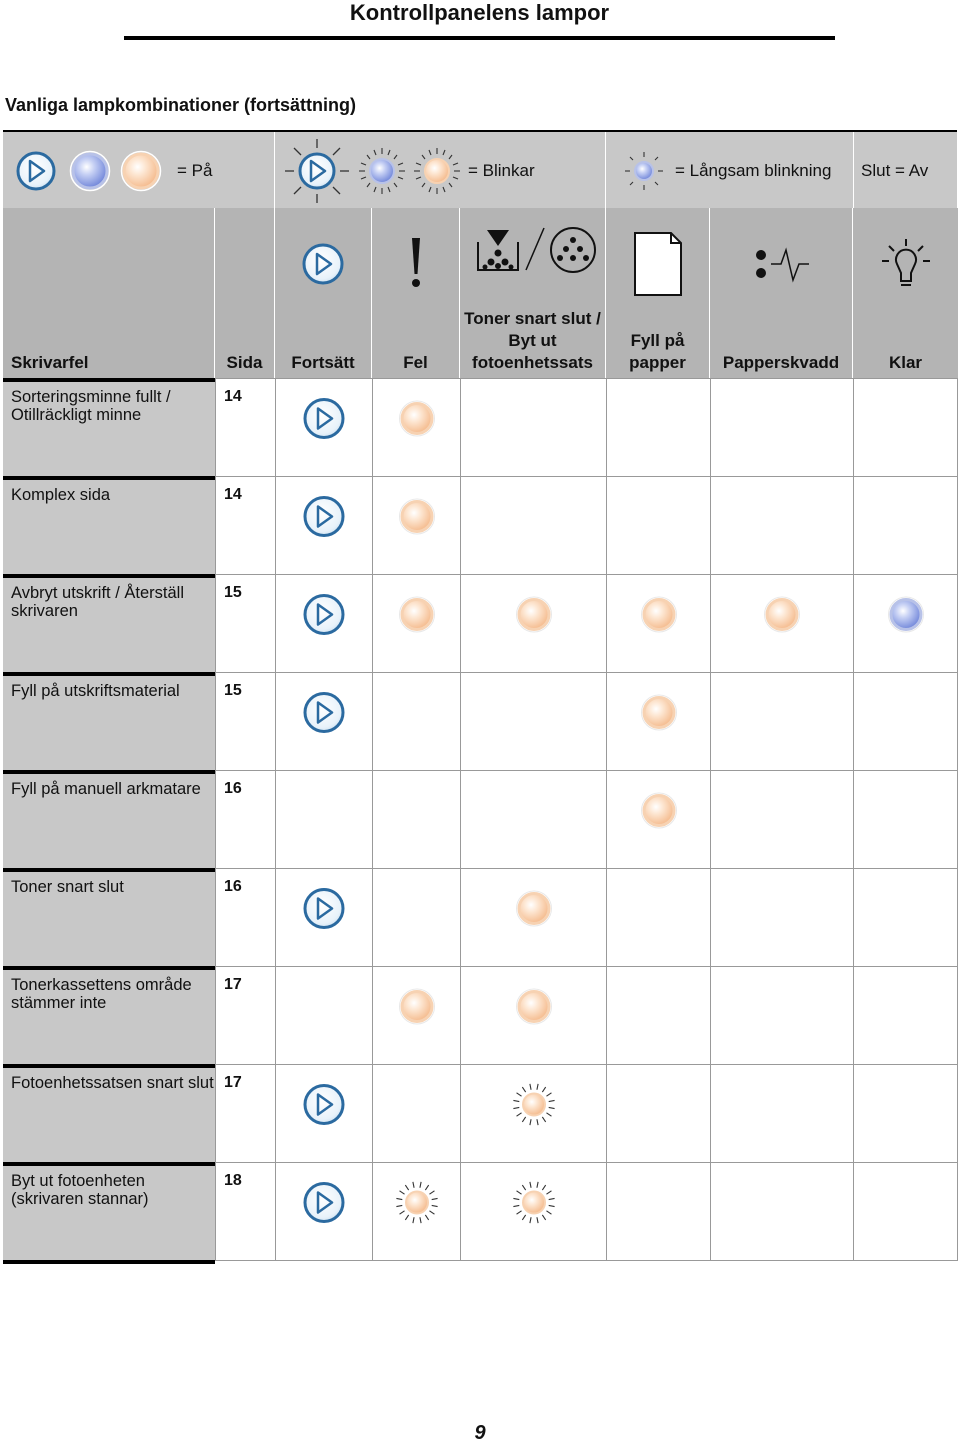  What do you see at coordinates (479, 12) in the screenshot?
I see `page-title: Kontrollpanelens lampor` at bounding box center [479, 12].